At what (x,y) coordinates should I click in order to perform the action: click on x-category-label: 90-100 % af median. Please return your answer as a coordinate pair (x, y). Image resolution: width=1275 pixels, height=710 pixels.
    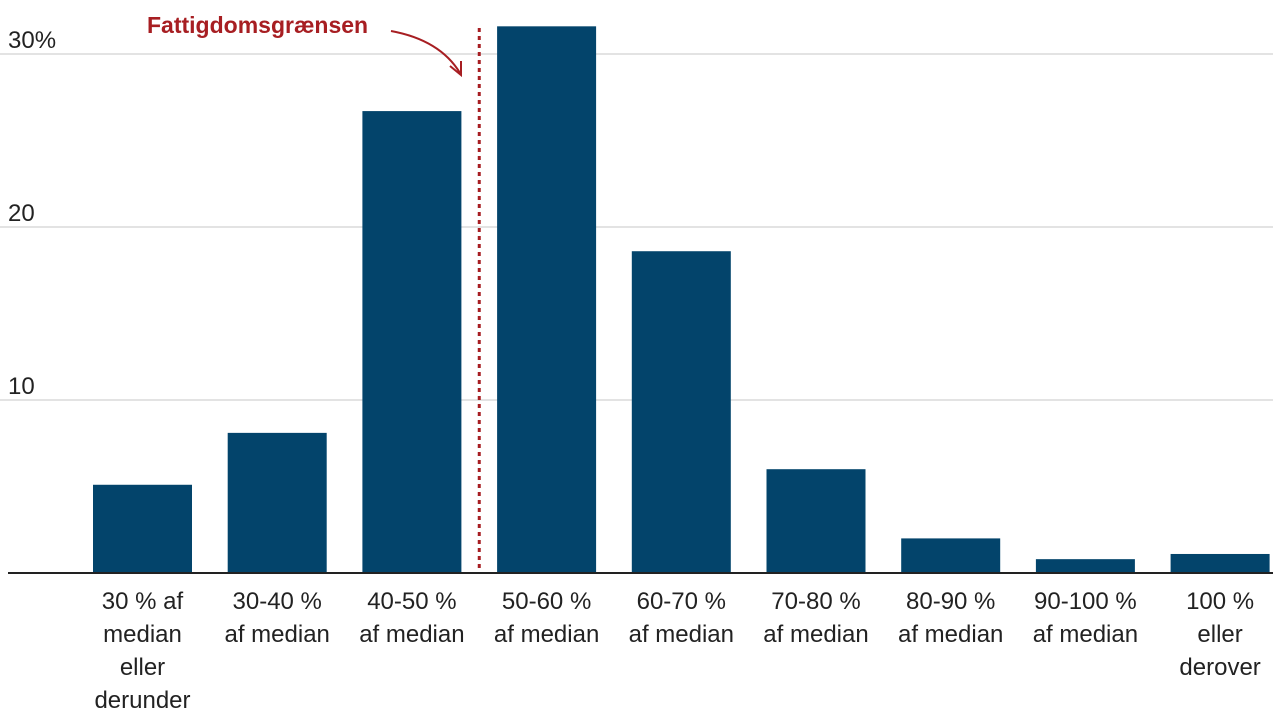
    Looking at the image, I should click on (1085, 618).